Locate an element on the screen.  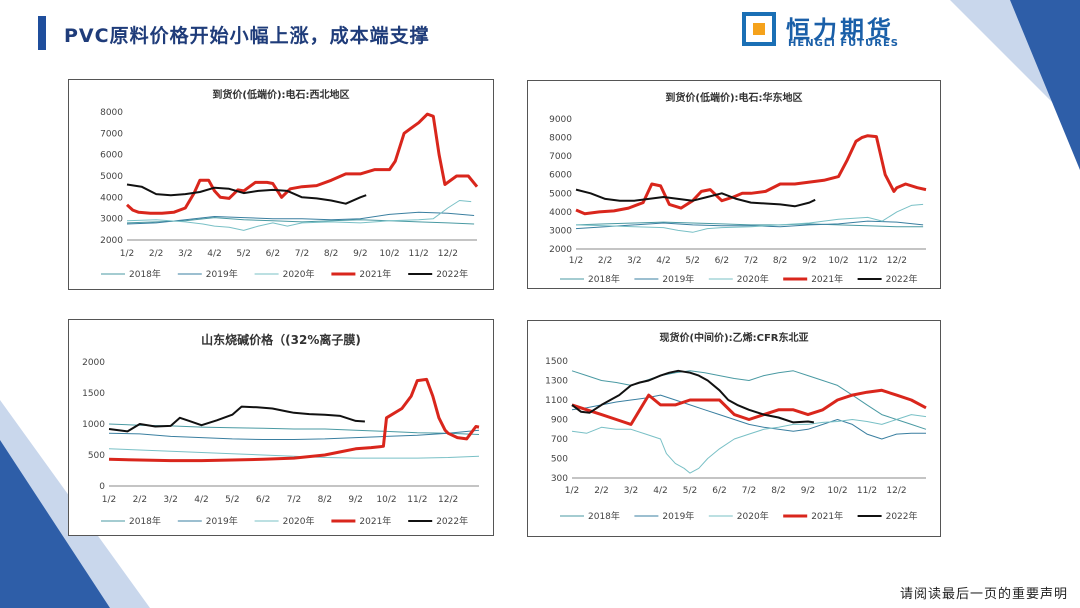
y-tick-label: 1300 is located at coordinates (556, 382).